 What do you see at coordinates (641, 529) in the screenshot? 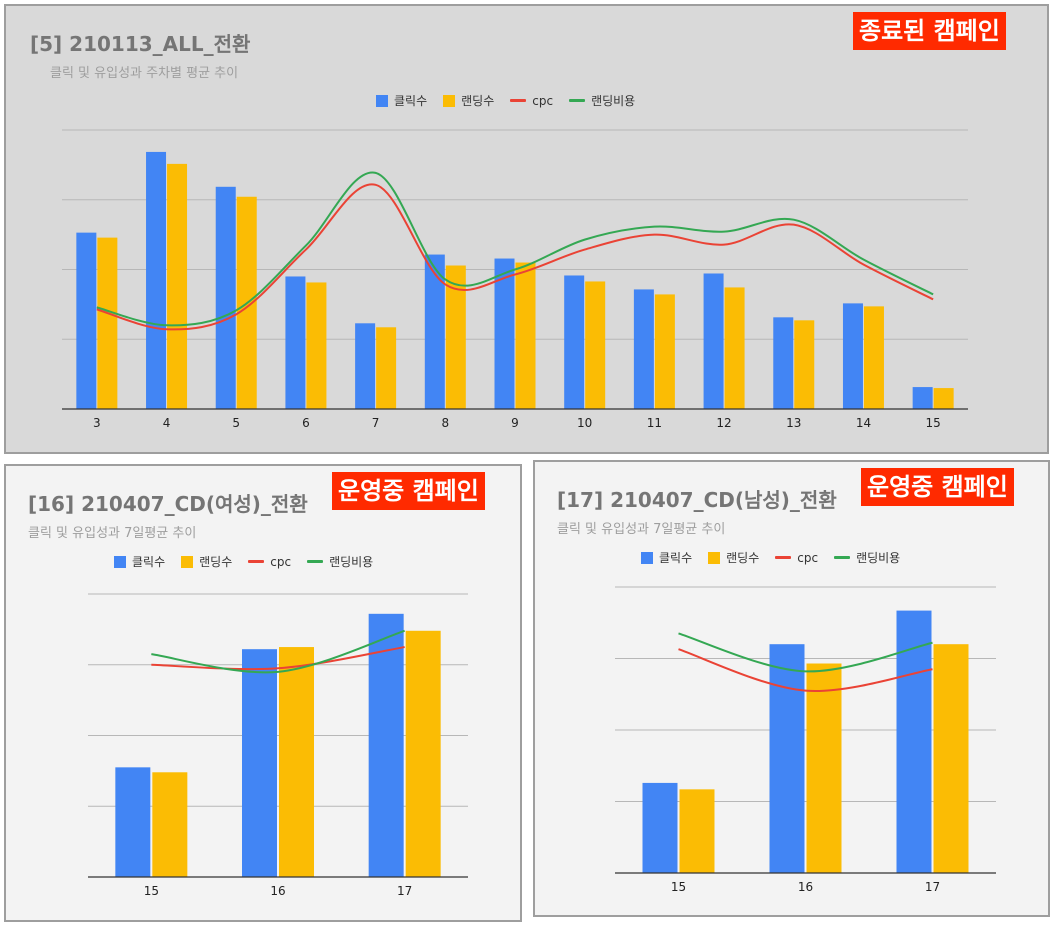
I see `chart-subtitle: 클릭 및 유입성과 7일평균 추이` at bounding box center [641, 529].